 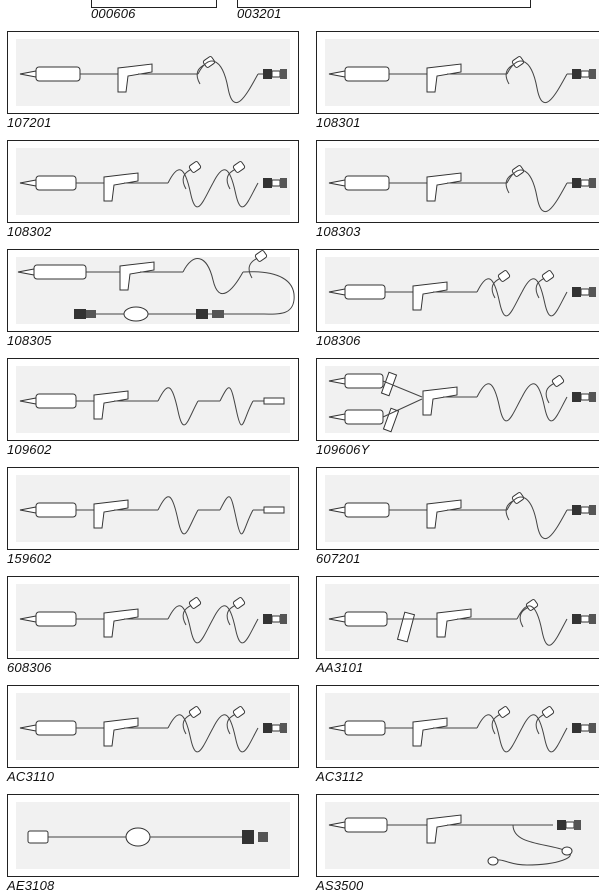 I want to click on product-code: 108305, so click(x=29, y=340).